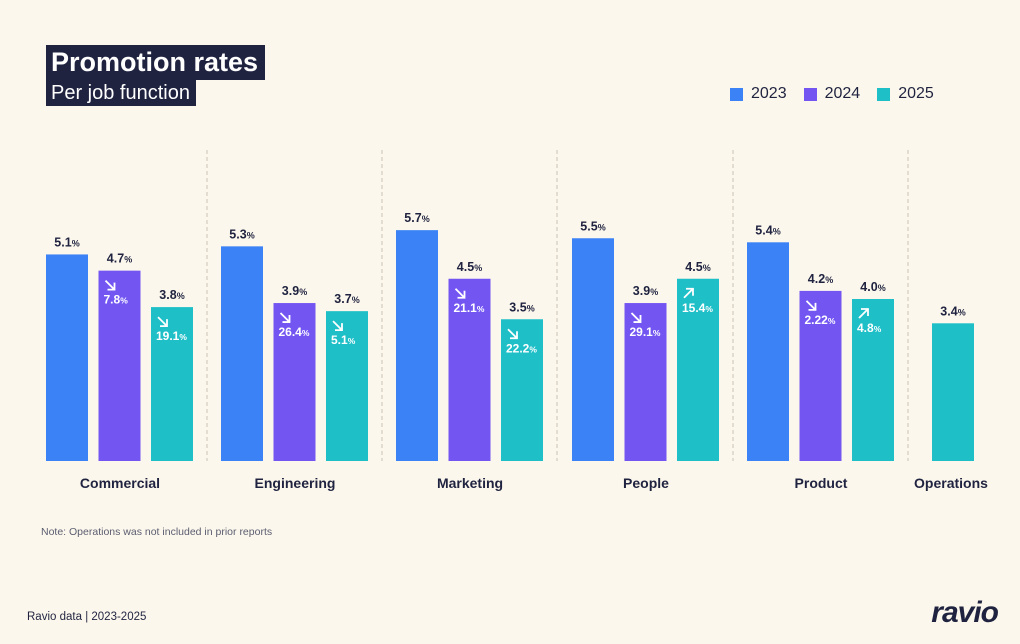 This screenshot has width=1020, height=644. What do you see at coordinates (951, 483) in the screenshot?
I see `category-label-operations: Operations` at bounding box center [951, 483].